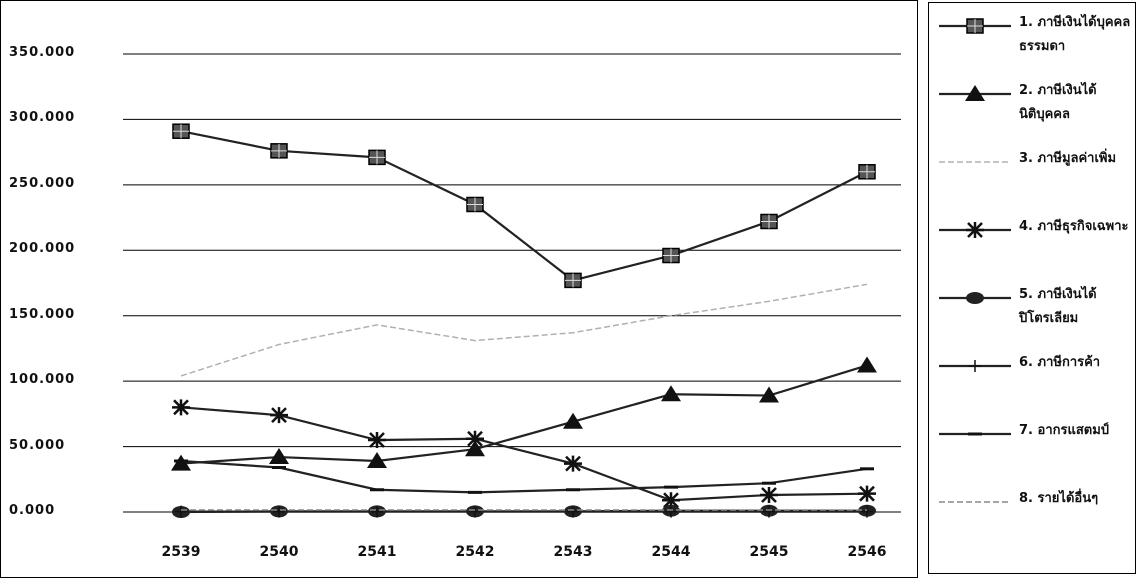 The width and height of the screenshot is (1140, 579). I want to click on x-tick-label: 2546, so click(867, 552).